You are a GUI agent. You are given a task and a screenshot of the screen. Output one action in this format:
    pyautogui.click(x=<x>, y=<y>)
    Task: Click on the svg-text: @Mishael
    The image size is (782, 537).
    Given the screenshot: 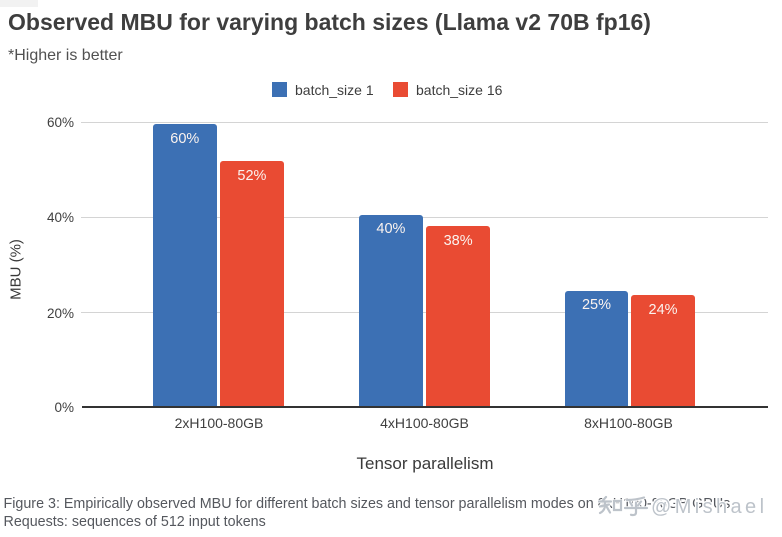 What is the action you would take?
    pyautogui.click(x=709, y=507)
    